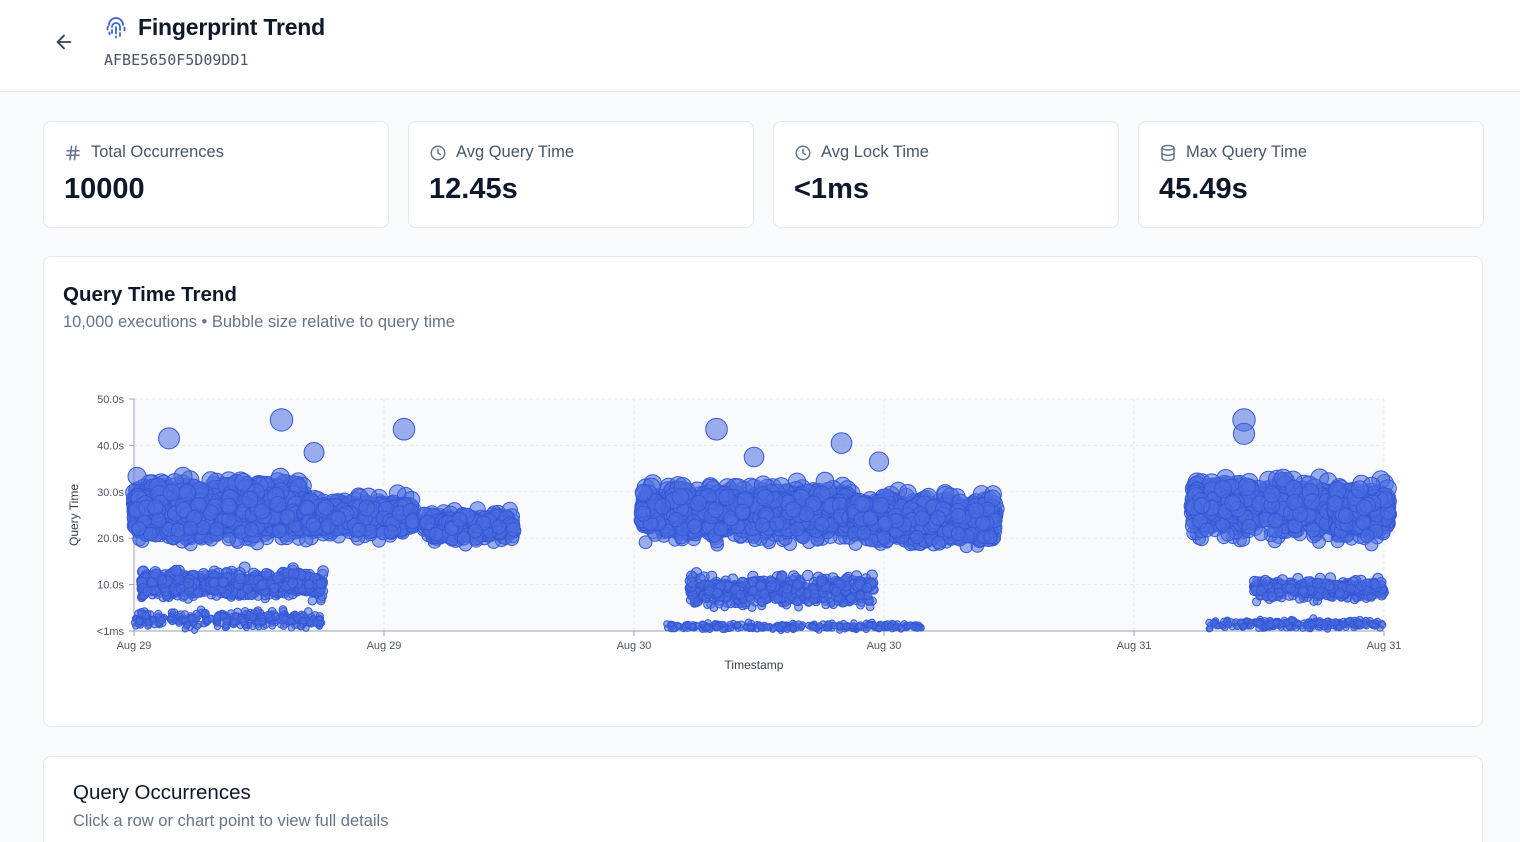 The width and height of the screenshot is (1520, 842). Describe the element at coordinates (64, 42) in the screenshot. I see `back-button` at that location.